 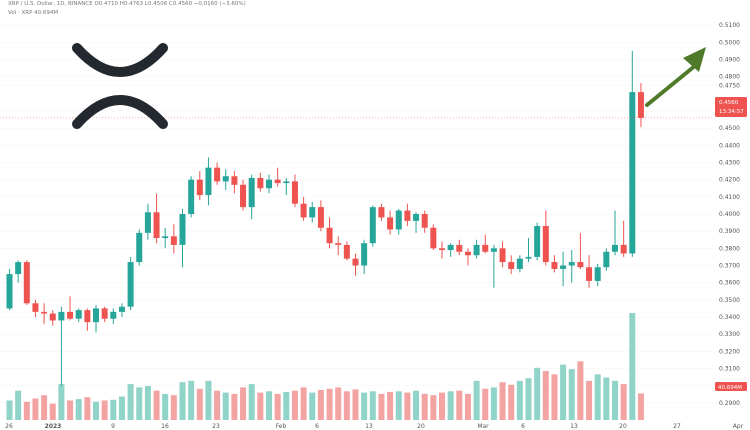 What do you see at coordinates (729, 128) in the screenshot?
I see `price-tick-label: 0.4500` at bounding box center [729, 128].